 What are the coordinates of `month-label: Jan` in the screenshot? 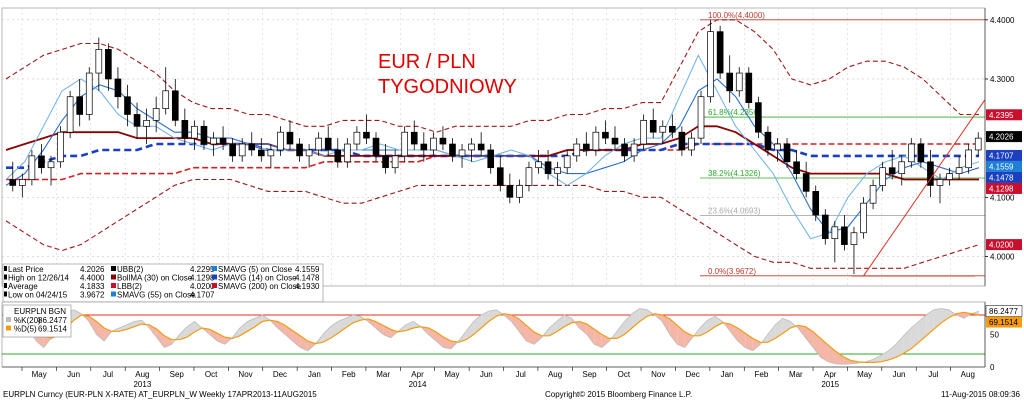 It's located at (727, 374).